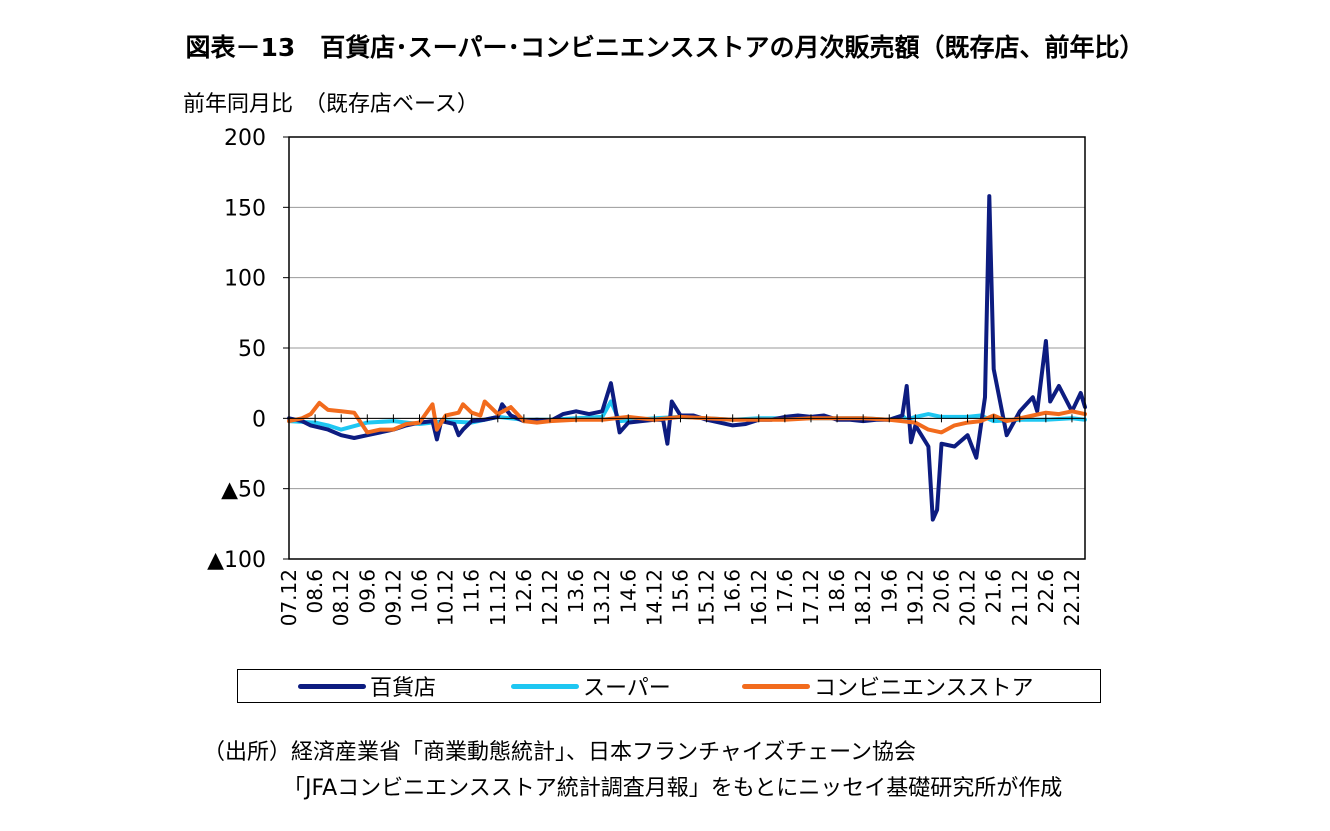  I want to click on y-tick-label-4: 0, so click(259, 419).